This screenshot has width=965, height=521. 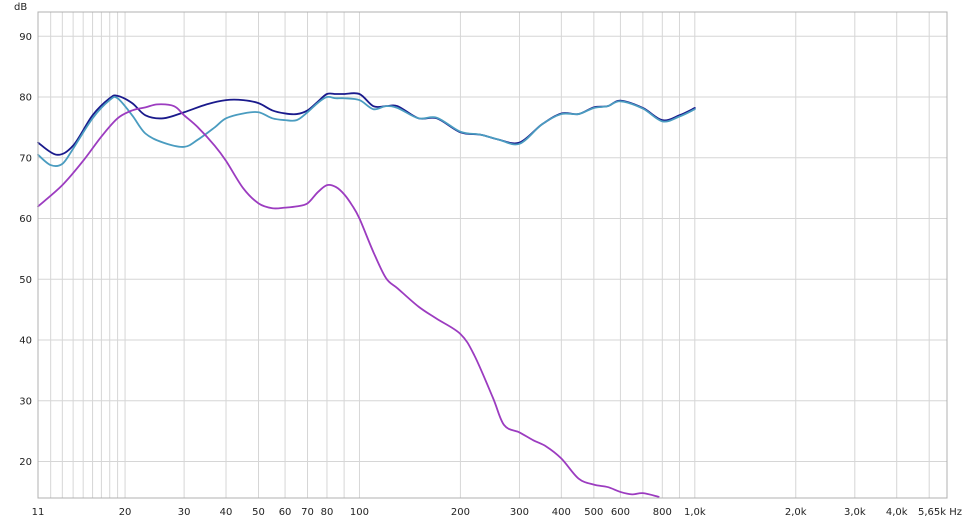 What do you see at coordinates (25, 37) in the screenshot?
I see `y-tick-label: 90` at bounding box center [25, 37].